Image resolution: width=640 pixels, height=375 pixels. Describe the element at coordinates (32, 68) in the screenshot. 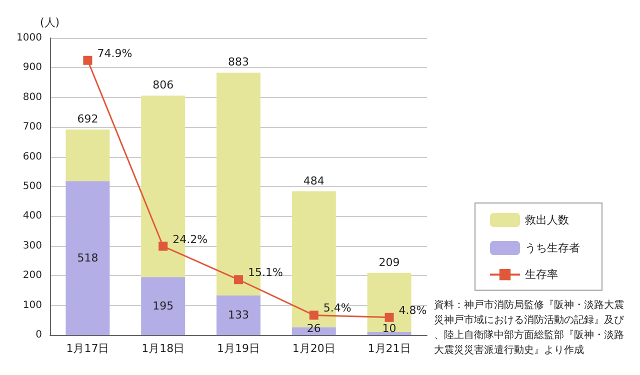

I see `y-tick-label: 900` at that location.